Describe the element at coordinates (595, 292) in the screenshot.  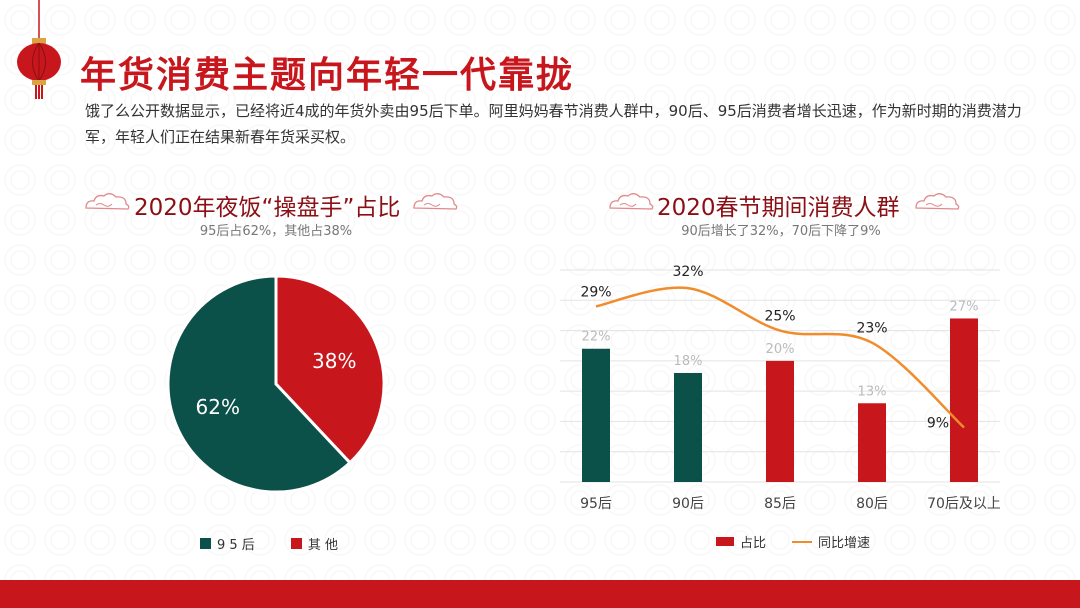
I see `line-label-0: 29%` at that location.